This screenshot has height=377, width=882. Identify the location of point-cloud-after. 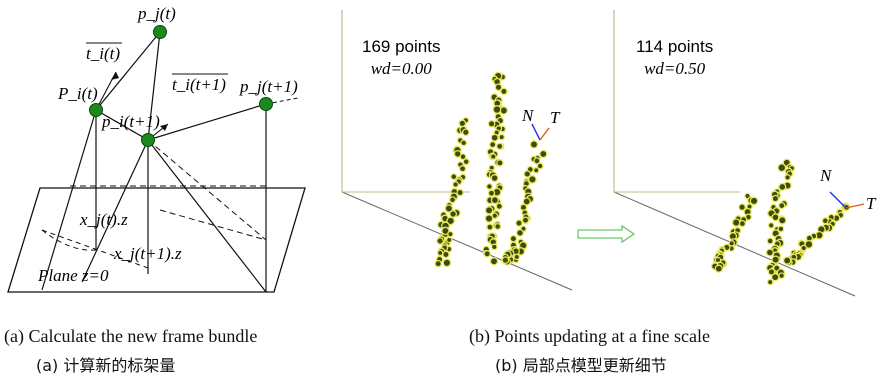
(780, 222).